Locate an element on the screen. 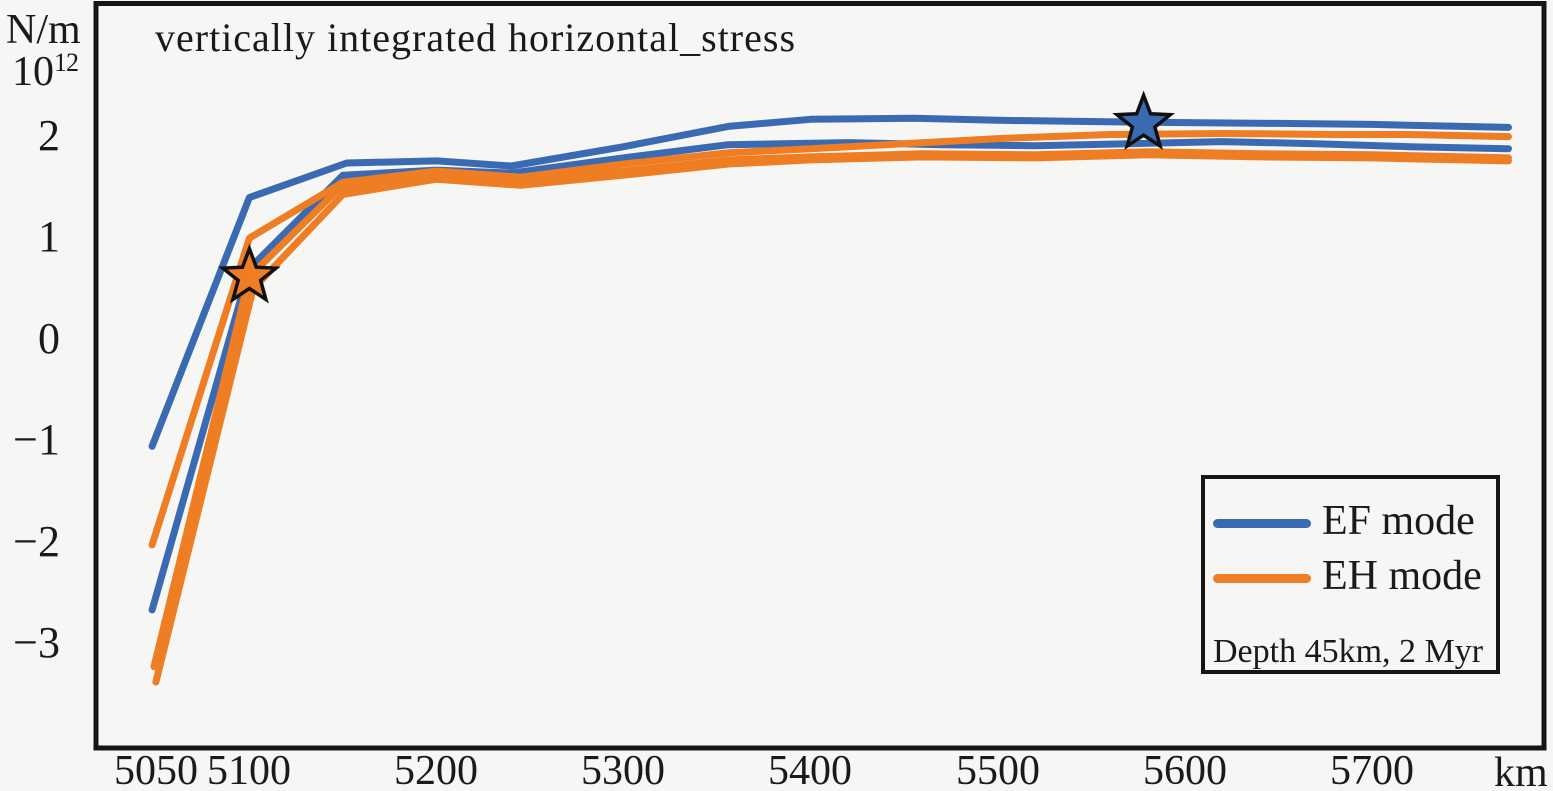 The height and width of the screenshot is (791, 1553). power-base: 10 is located at coordinates (33, 72).